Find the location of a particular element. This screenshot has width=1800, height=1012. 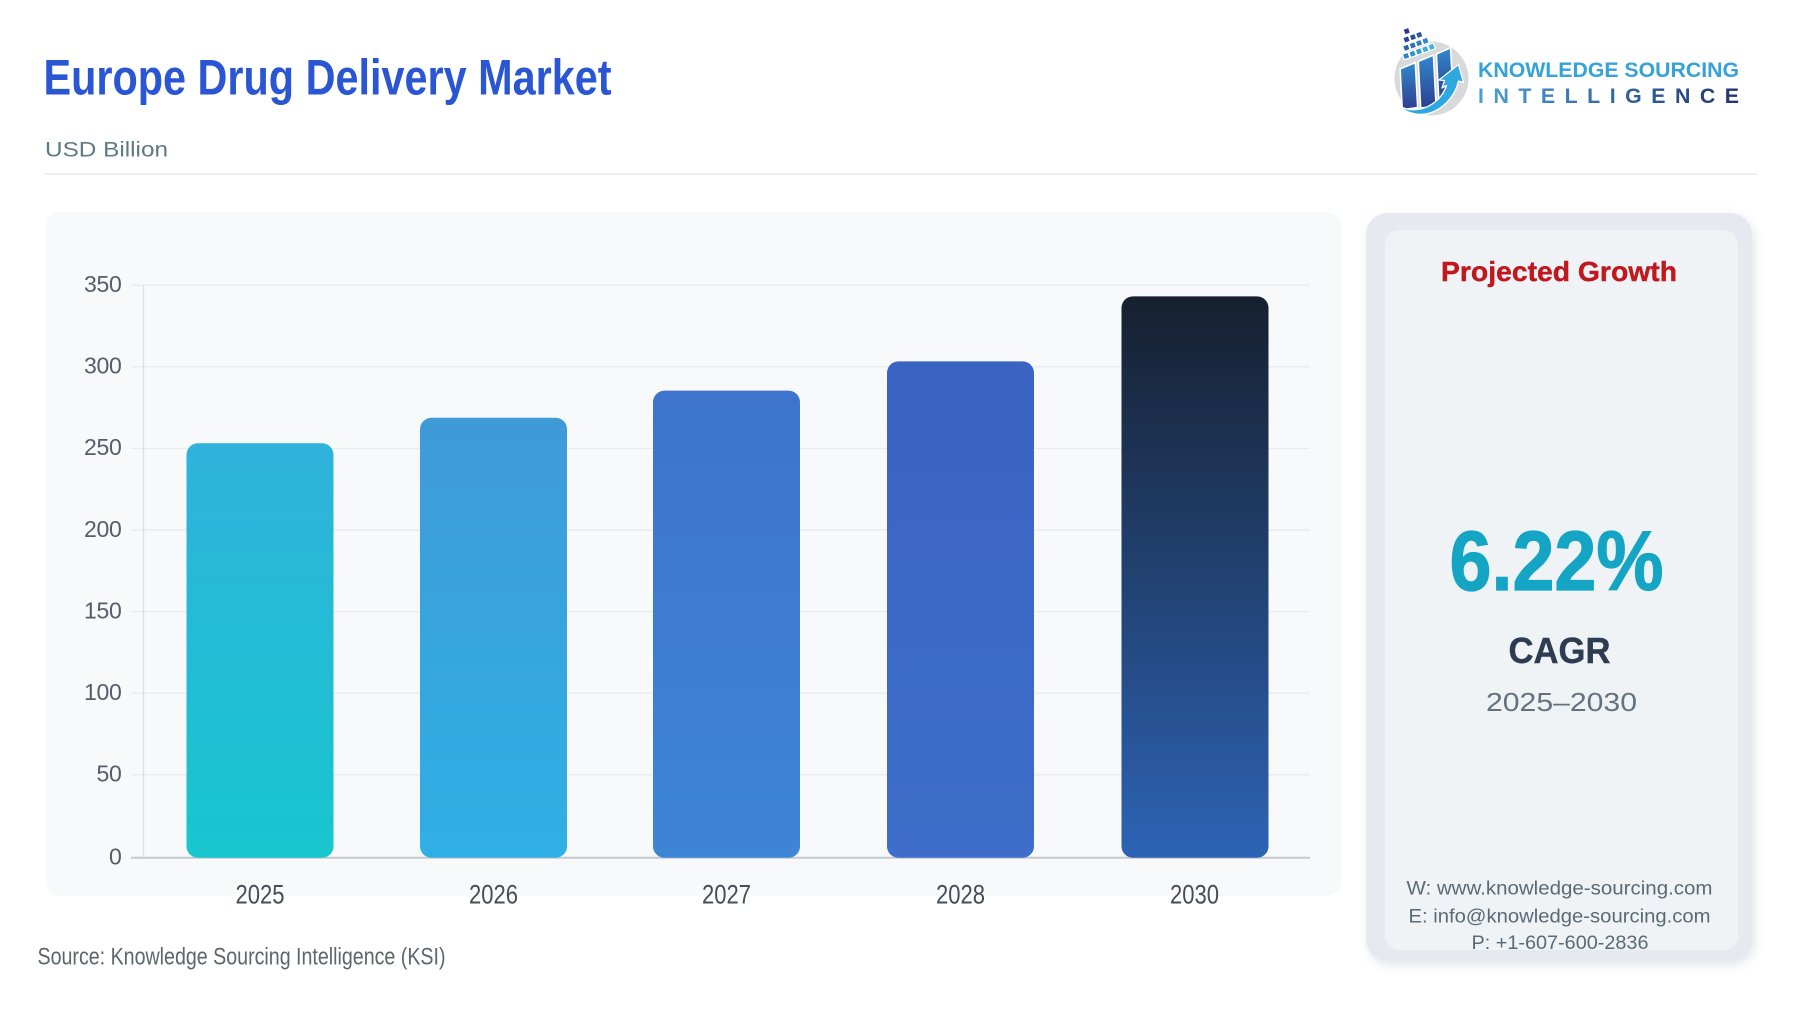

svg-text: 150 is located at coordinates (102, 610).